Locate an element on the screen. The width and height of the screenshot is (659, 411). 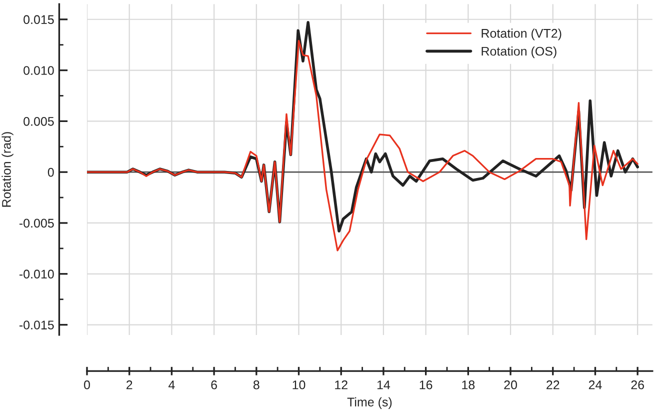
x-tick-label: 10 is located at coordinates (299, 385).